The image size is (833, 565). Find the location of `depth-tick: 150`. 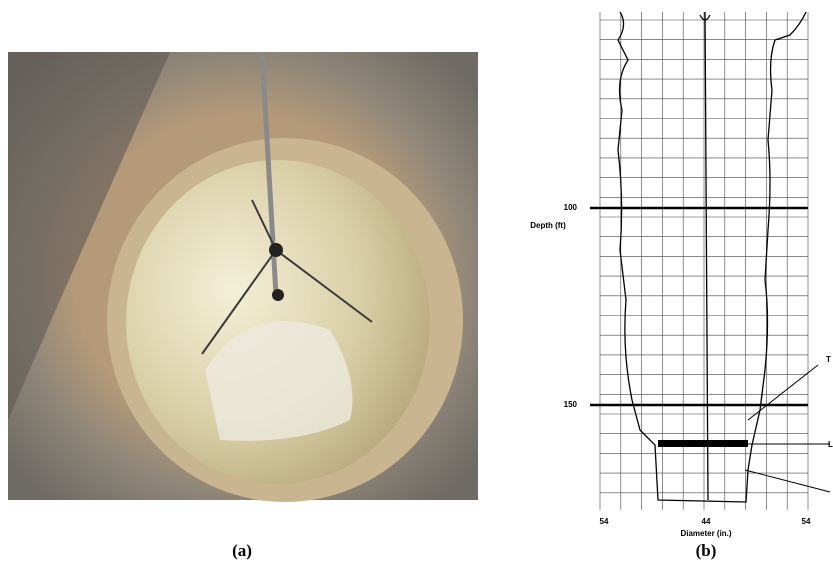

depth-tick: 150 is located at coordinates (571, 404).